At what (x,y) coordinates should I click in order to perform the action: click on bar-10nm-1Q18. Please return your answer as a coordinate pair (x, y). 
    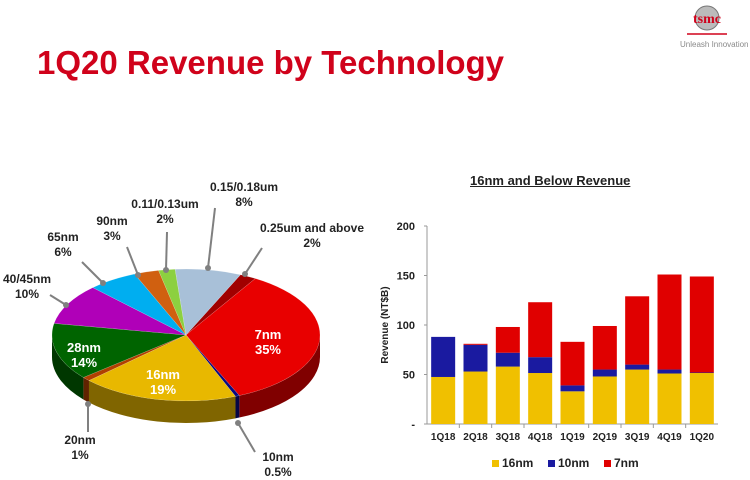
    Looking at the image, I should click on (443, 357).